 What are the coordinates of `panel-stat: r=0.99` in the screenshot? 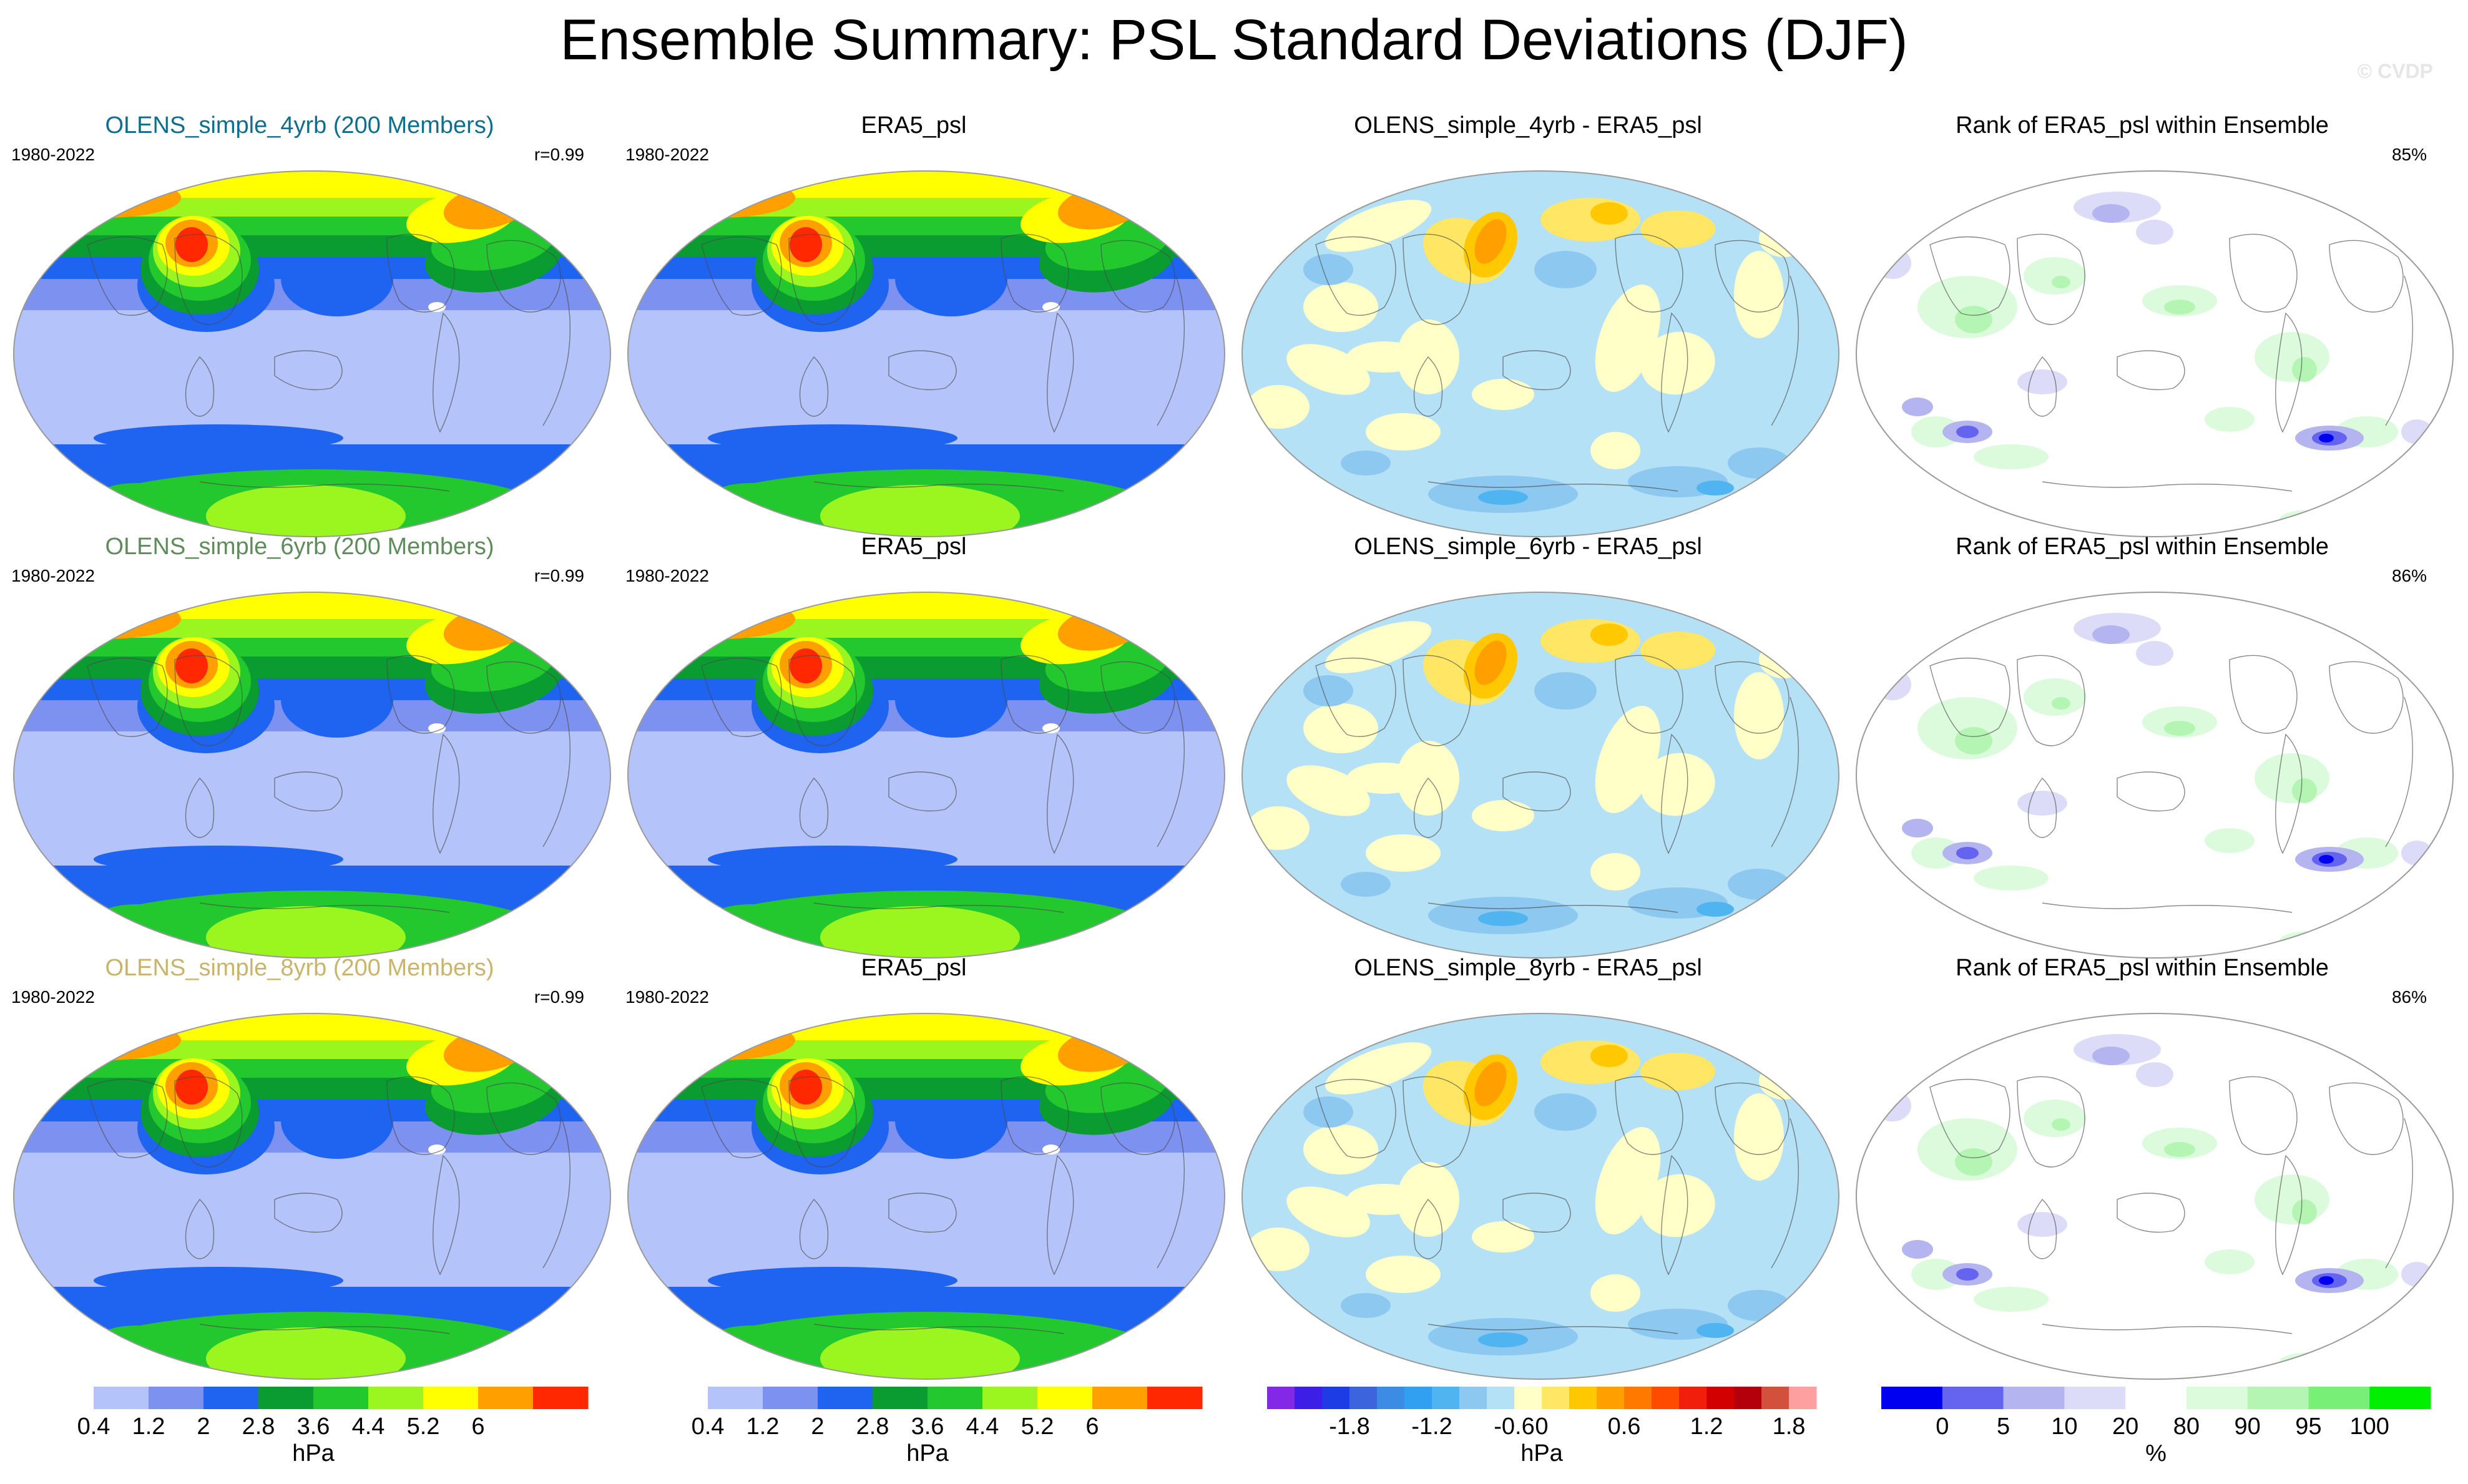 It's located at (559, 154).